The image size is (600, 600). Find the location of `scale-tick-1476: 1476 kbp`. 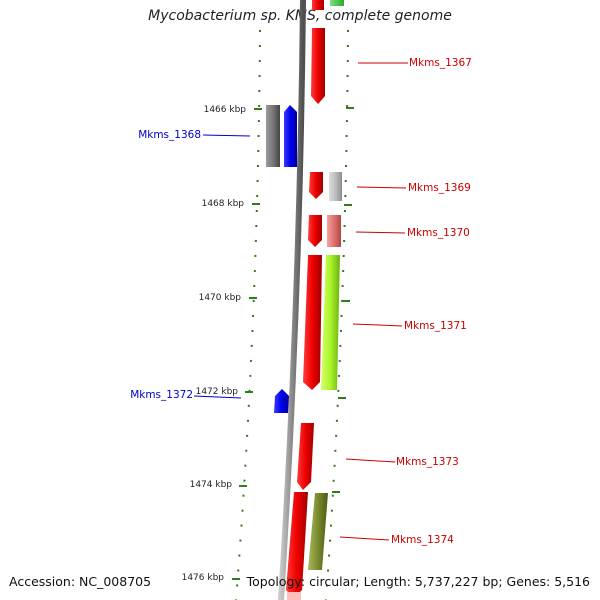

scale-tick-1476: 1476 kbp is located at coordinates (211, 578).